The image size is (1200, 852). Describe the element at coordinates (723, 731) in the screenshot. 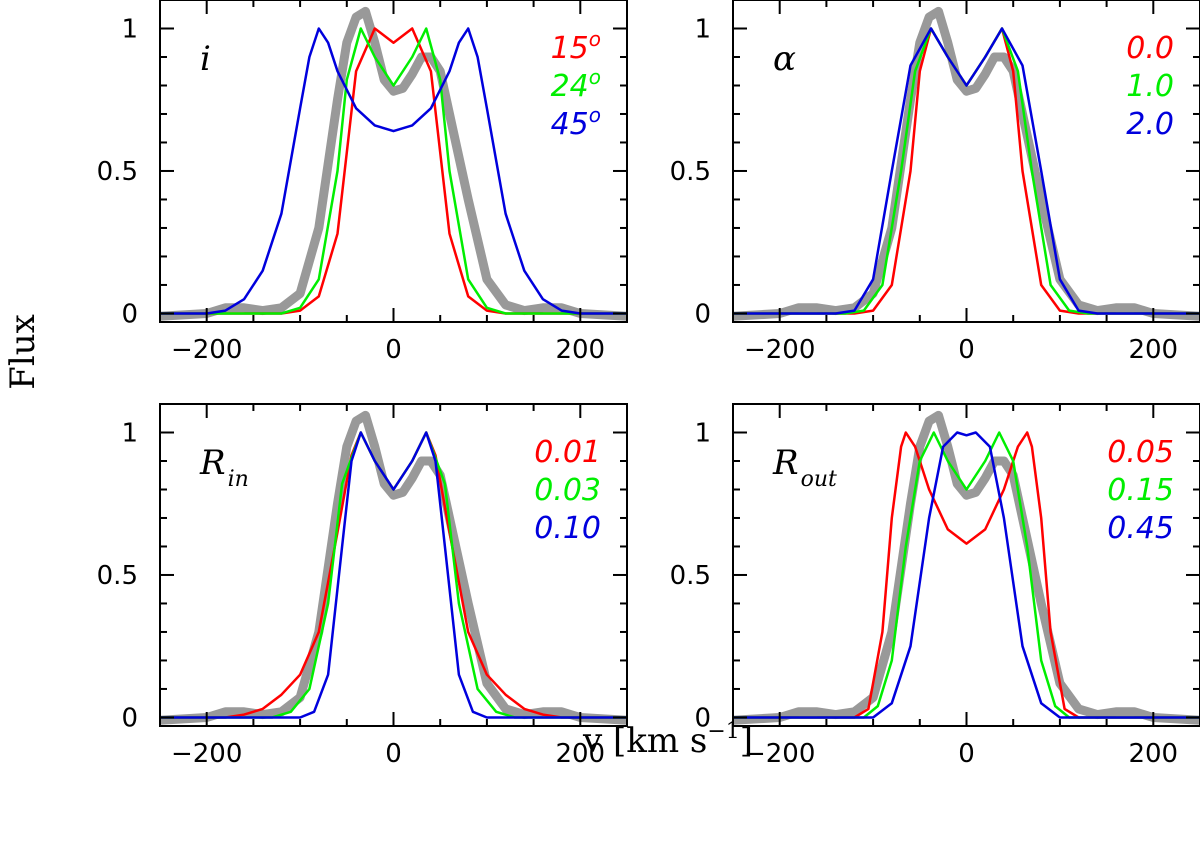

I see `x-axis-title-exponent: −1` at that location.